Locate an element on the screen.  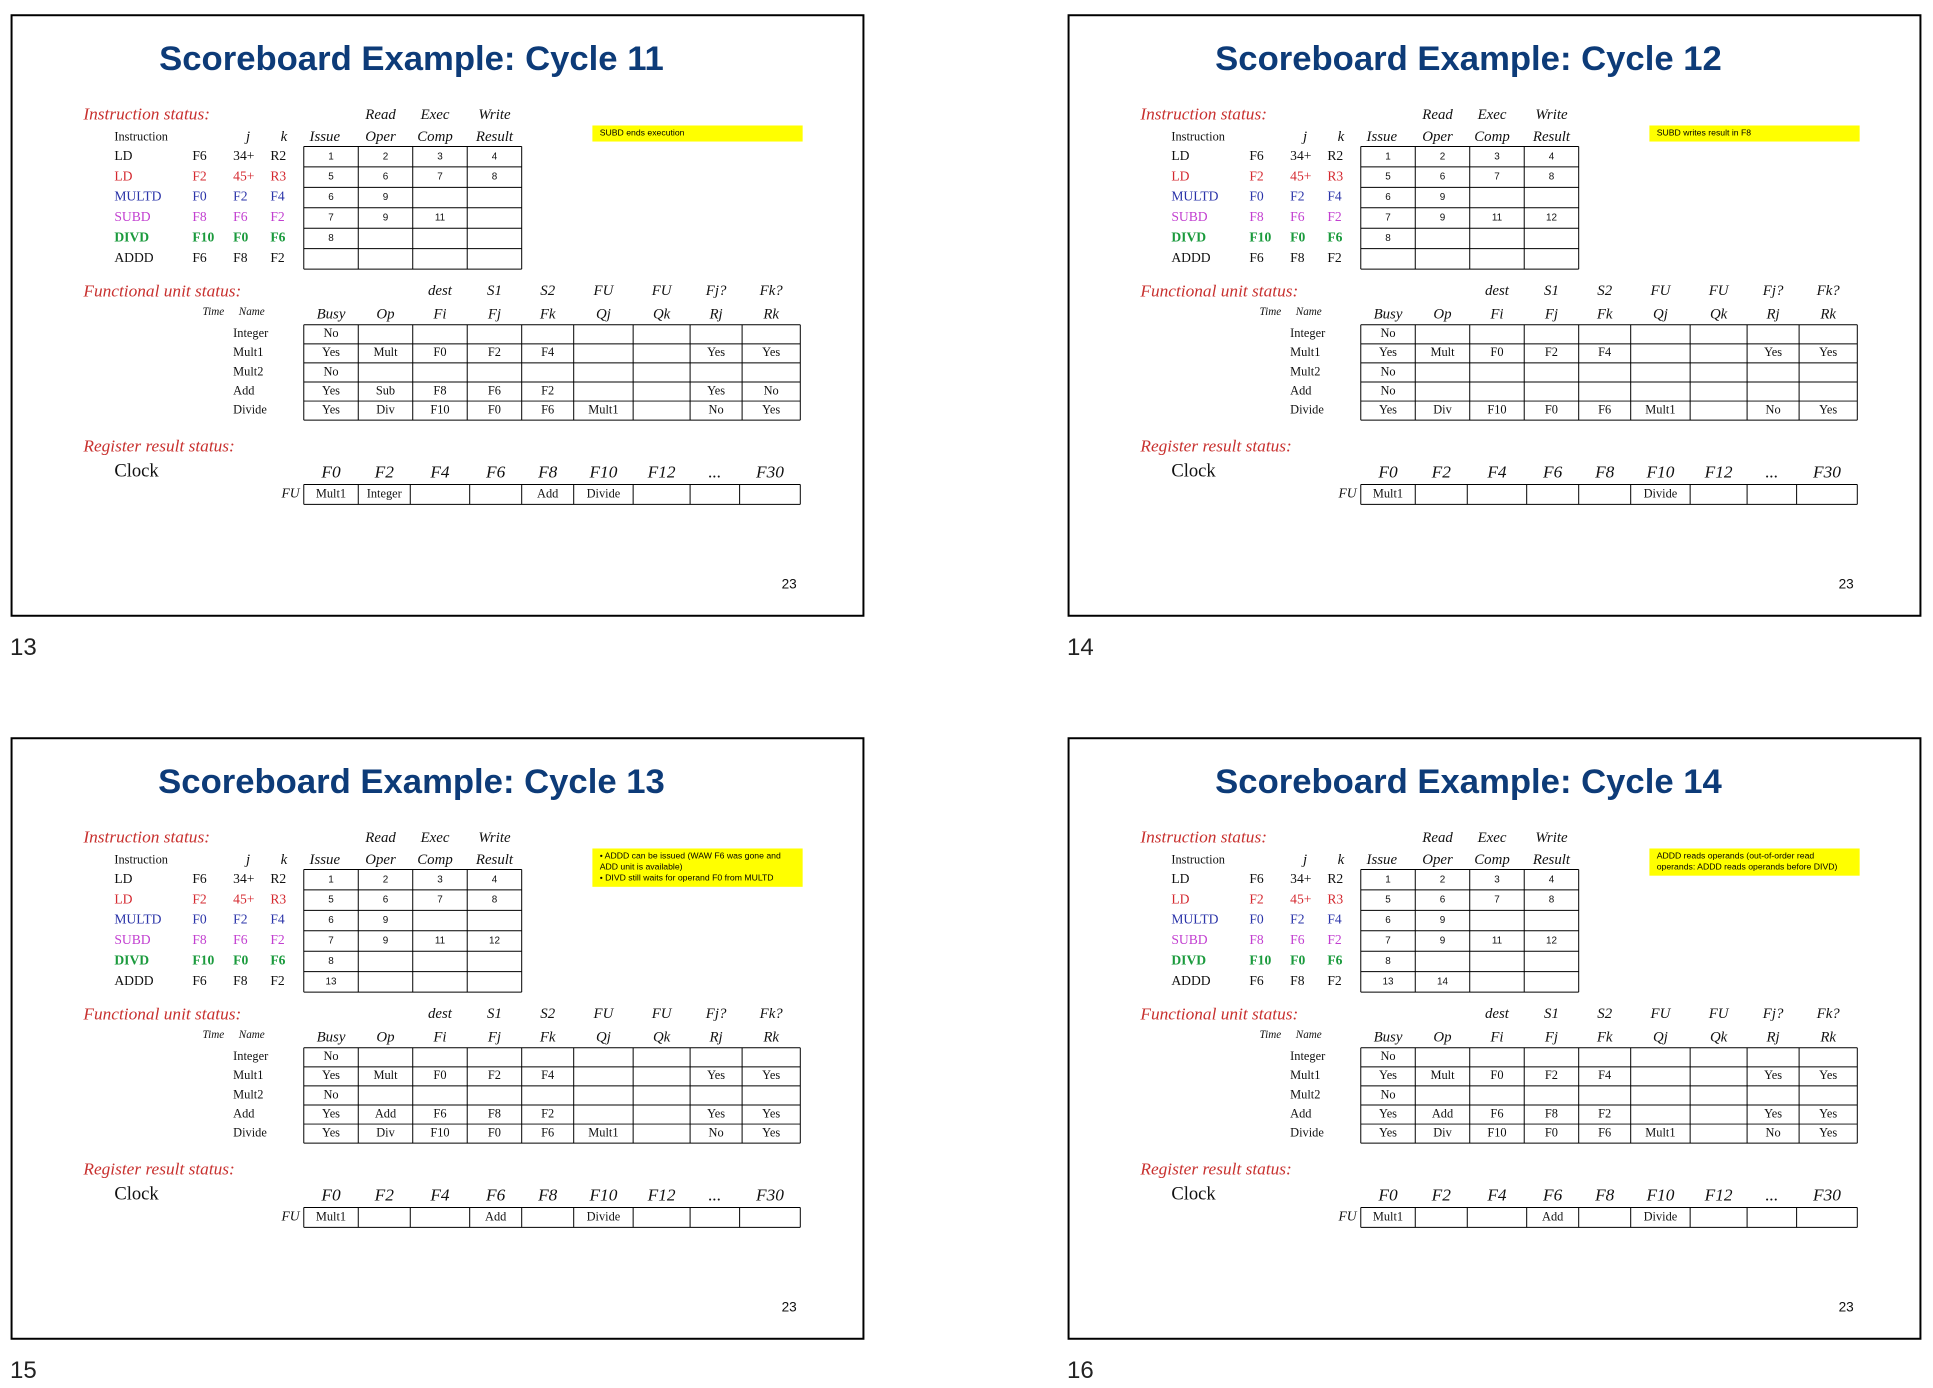
status-cell: 1 is located at coordinates (1388, 156).